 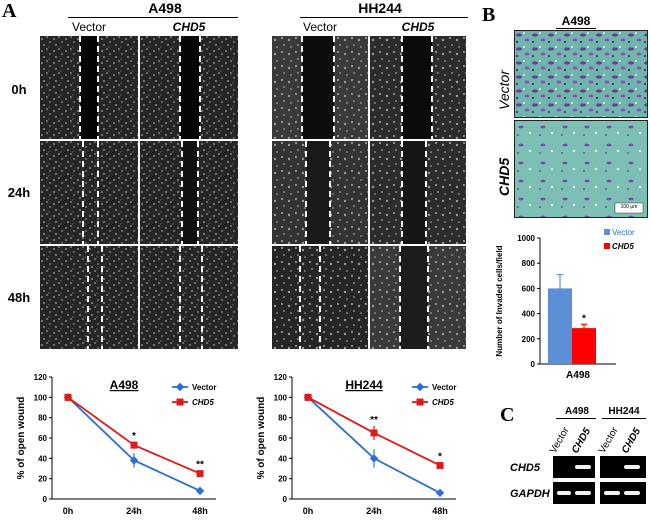 What do you see at coordinates (440, 456) in the screenshot?
I see `chart-hh244-significance: *` at bounding box center [440, 456].